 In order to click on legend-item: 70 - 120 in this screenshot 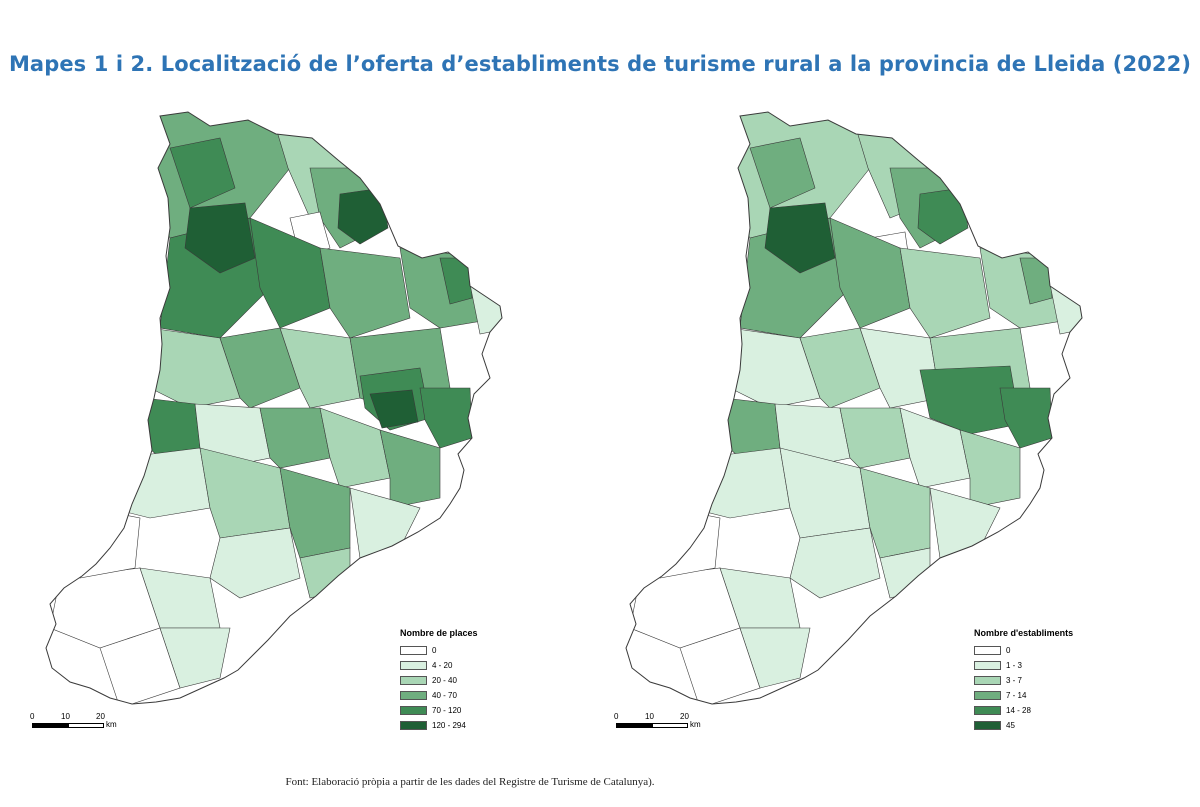, I will do `click(439, 710)`.